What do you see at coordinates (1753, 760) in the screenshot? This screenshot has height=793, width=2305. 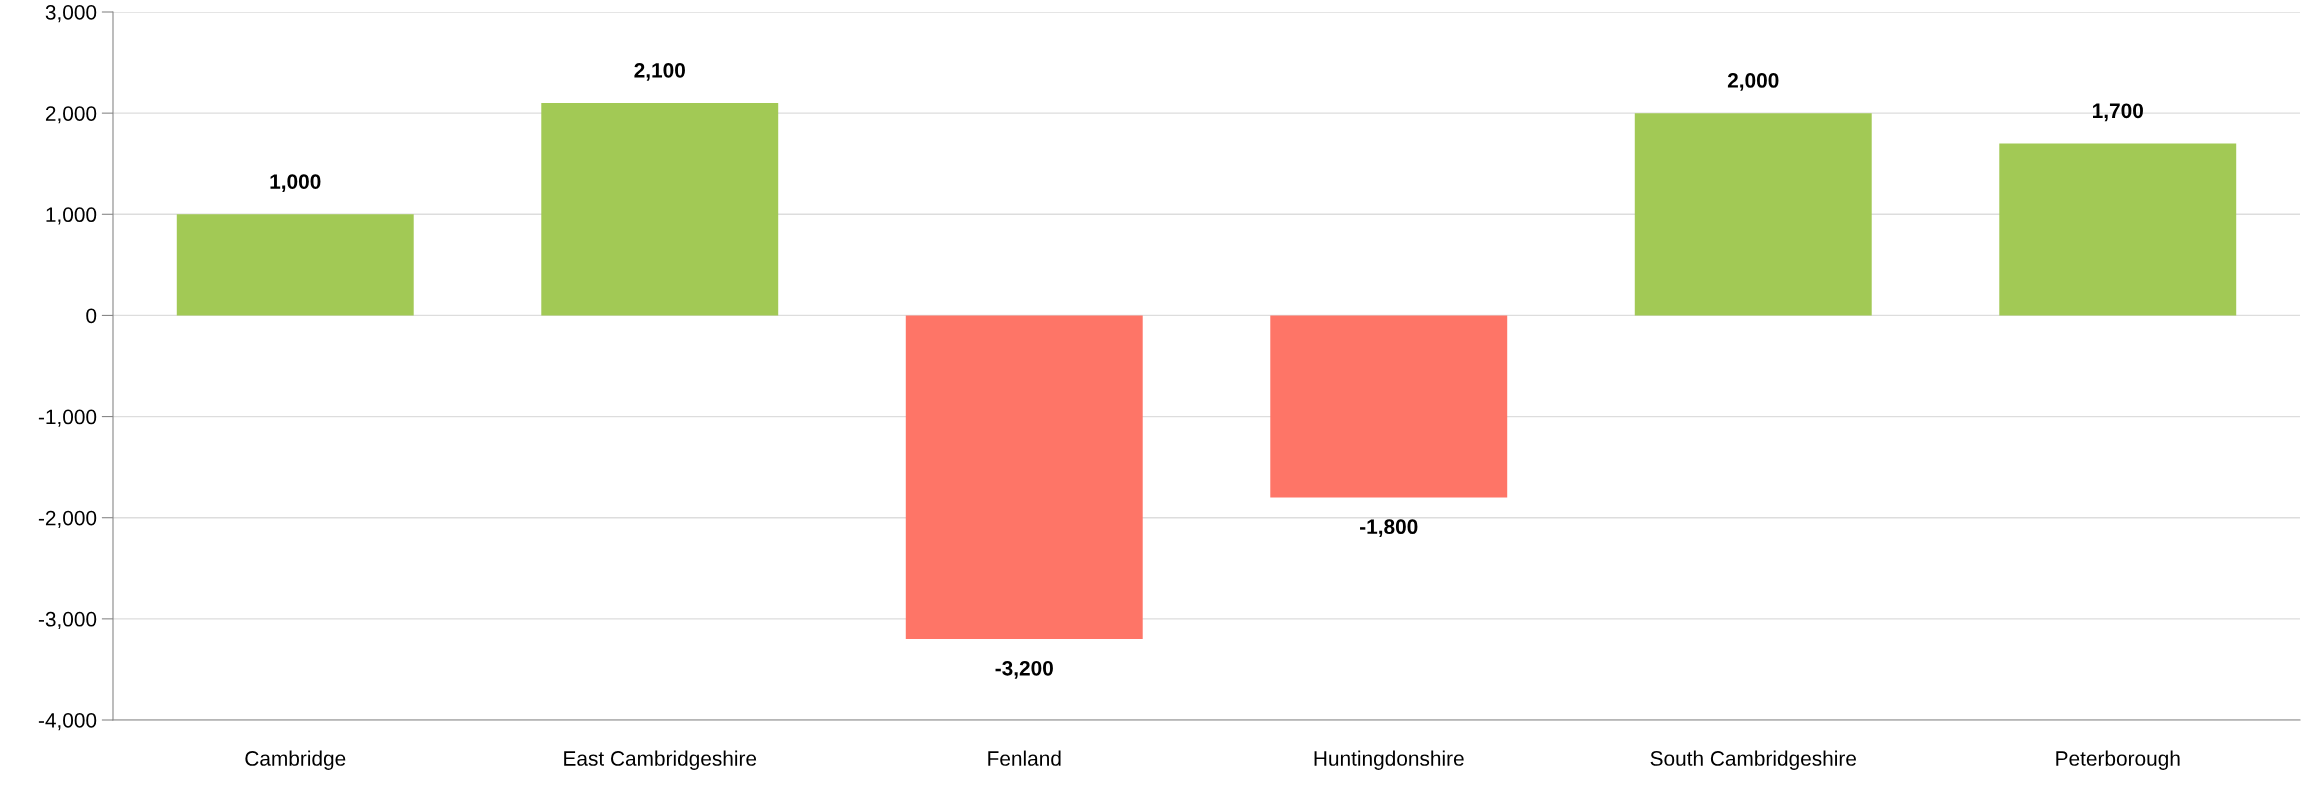 I see `x-tick-label: South Cambridgeshire` at bounding box center [1753, 760].